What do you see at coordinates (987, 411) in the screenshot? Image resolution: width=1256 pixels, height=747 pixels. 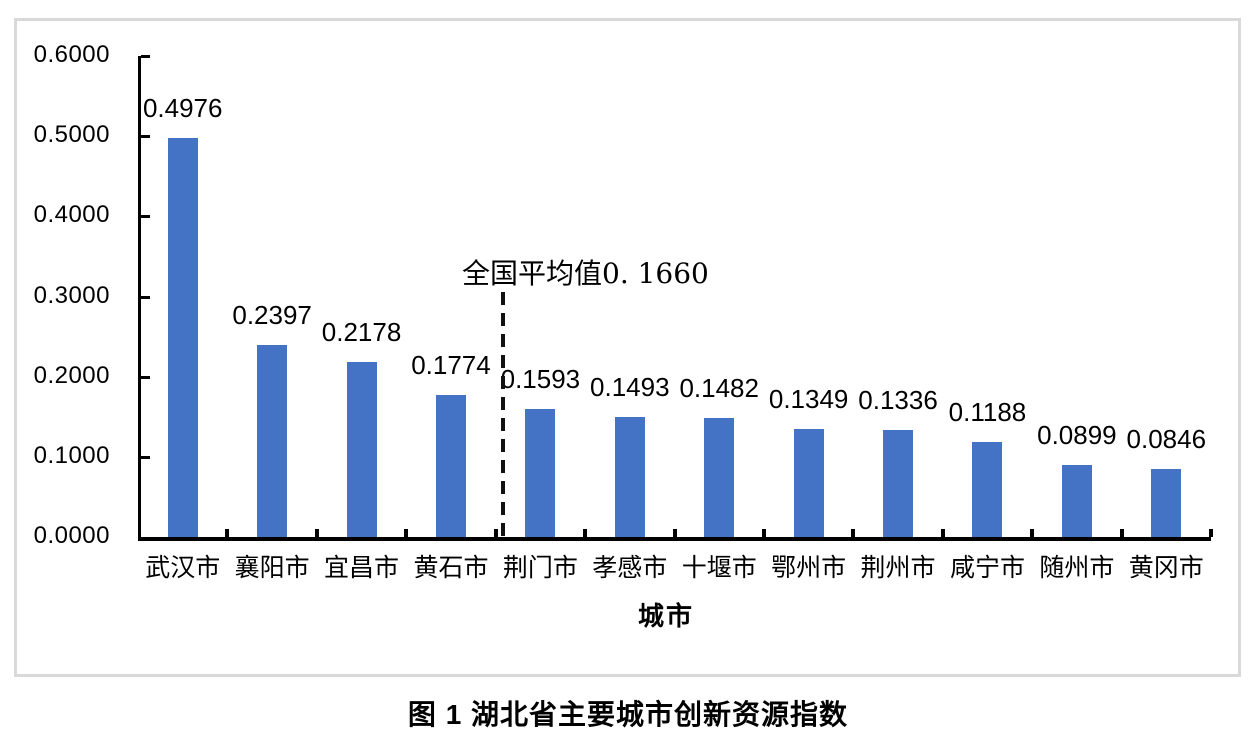 I see `bar-value-label: 0.1188` at bounding box center [987, 411].